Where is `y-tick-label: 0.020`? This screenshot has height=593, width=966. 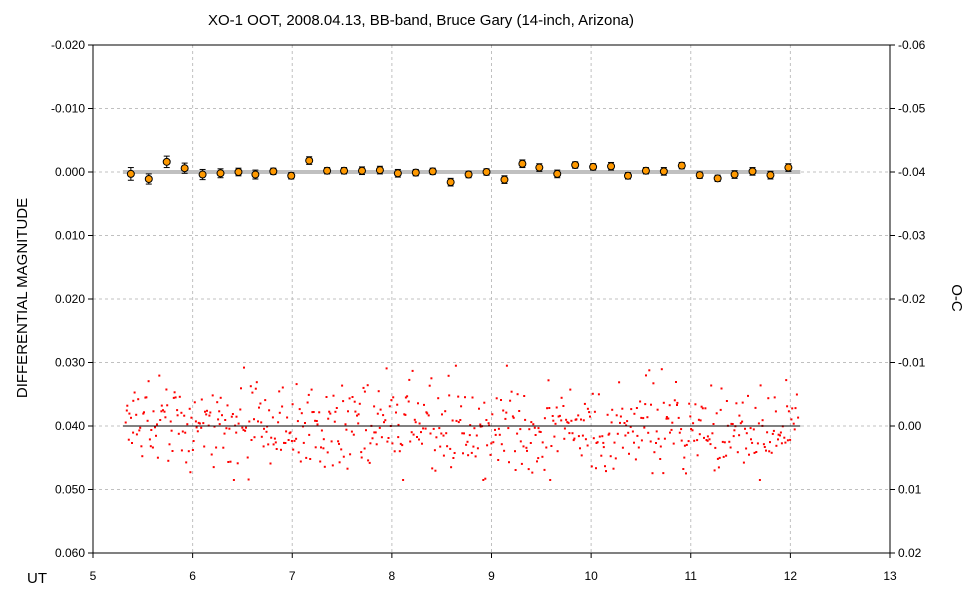 y-tick-label: 0.020 is located at coordinates (70, 299).